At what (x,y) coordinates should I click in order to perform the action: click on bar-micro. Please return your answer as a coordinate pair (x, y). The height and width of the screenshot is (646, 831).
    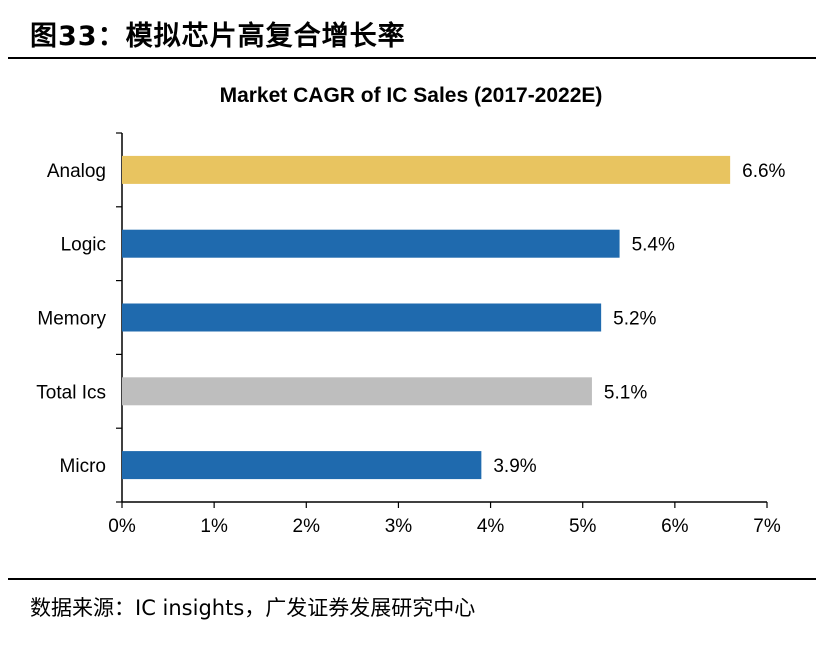
    Looking at the image, I should click on (302, 465).